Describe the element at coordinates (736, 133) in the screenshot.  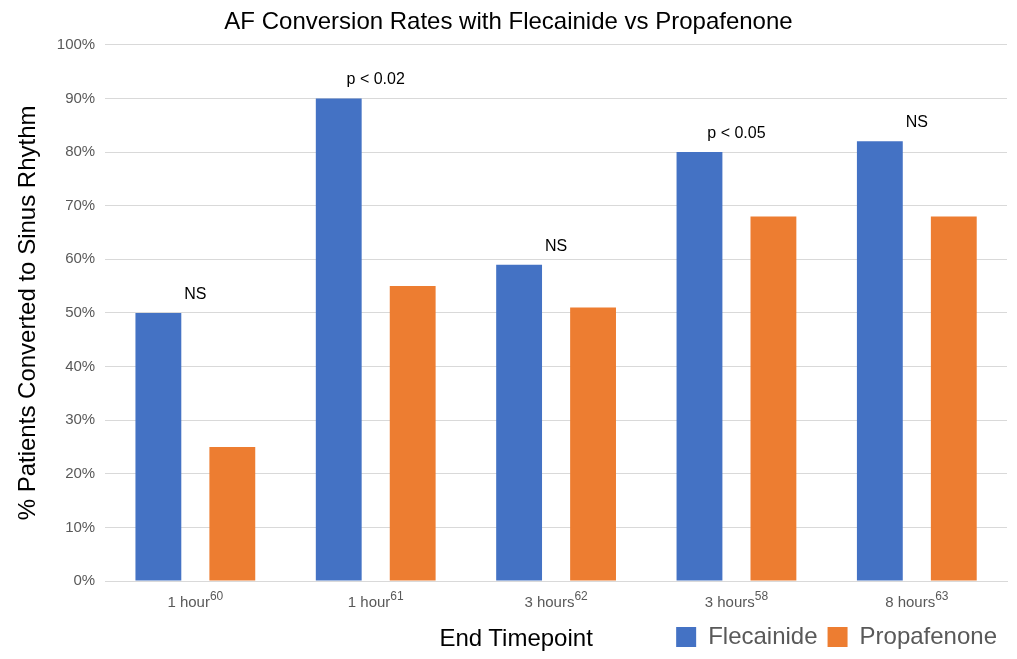
I see `annotation: p < 0.05` at that location.